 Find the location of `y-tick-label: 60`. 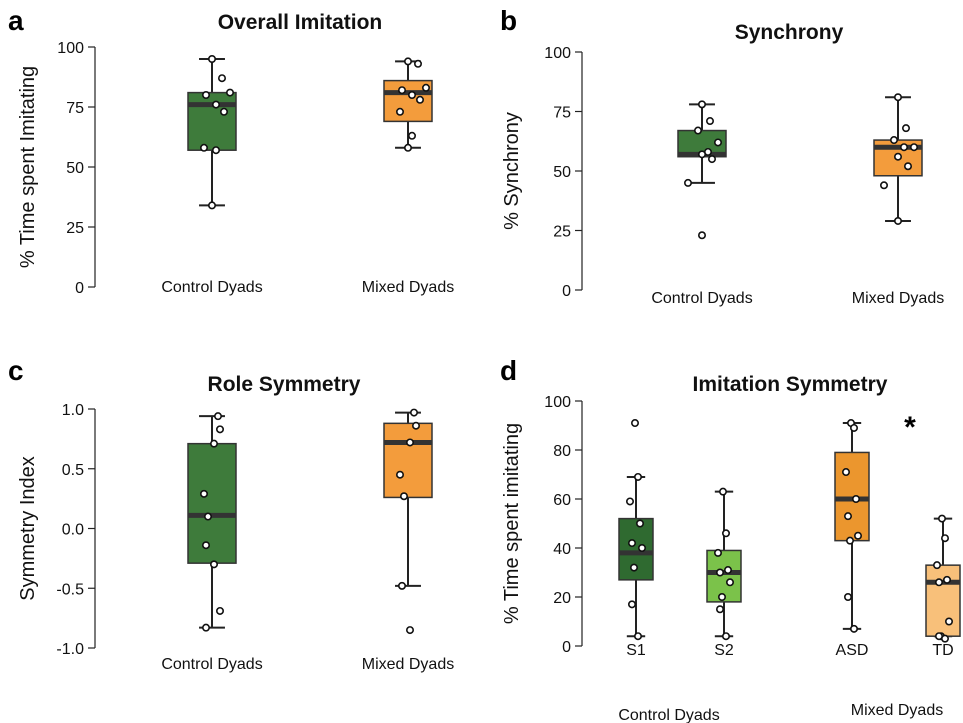

y-tick-label: 60 is located at coordinates (562, 500).